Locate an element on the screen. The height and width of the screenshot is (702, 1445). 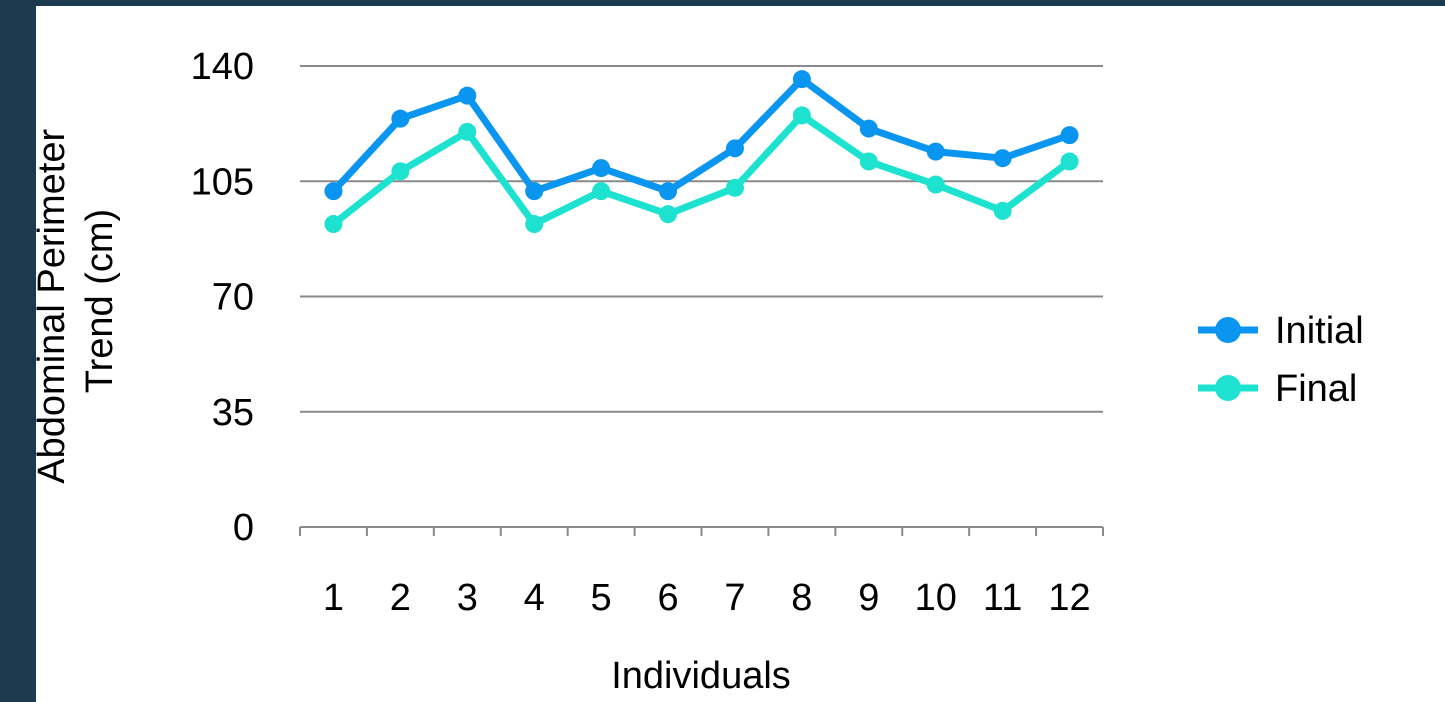
y-axis-title: Abdominal Perimeter Trend (cm) is located at coordinates (78, 300).